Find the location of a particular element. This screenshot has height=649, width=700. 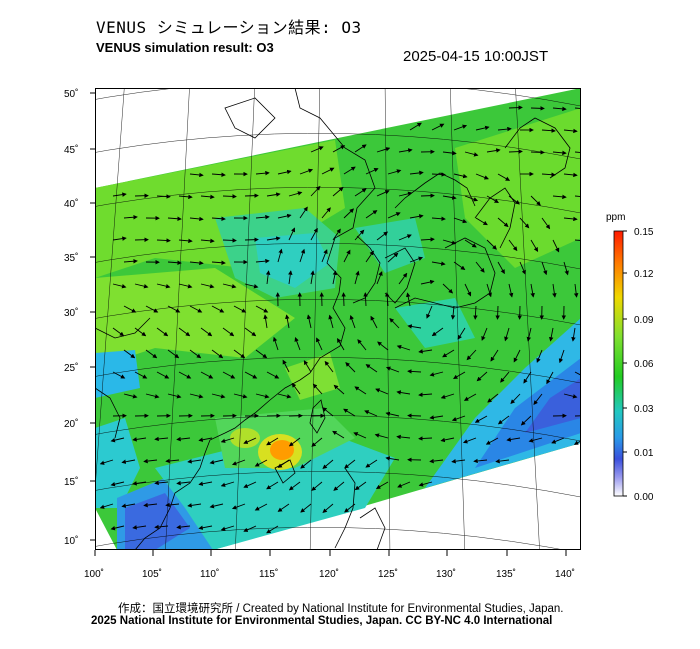

lon-tick-label: 140˚ is located at coordinates (565, 574).